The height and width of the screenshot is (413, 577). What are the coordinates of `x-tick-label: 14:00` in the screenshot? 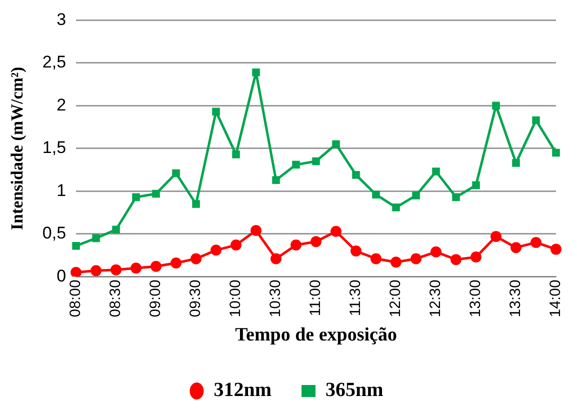 It's located at (555, 299).